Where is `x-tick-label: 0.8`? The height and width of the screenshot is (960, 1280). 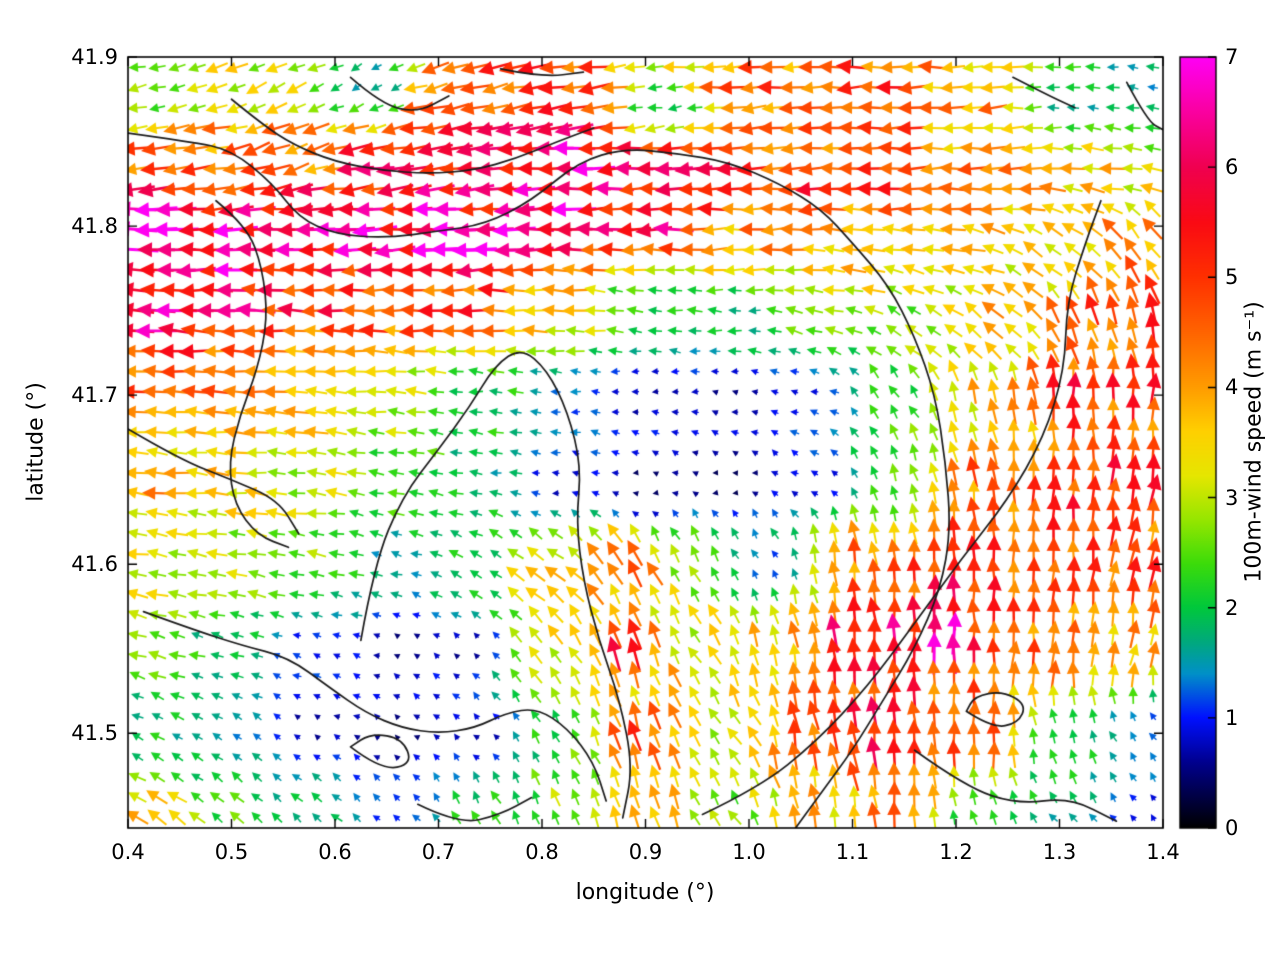
x-tick-label: 0.8 is located at coordinates (542, 852).